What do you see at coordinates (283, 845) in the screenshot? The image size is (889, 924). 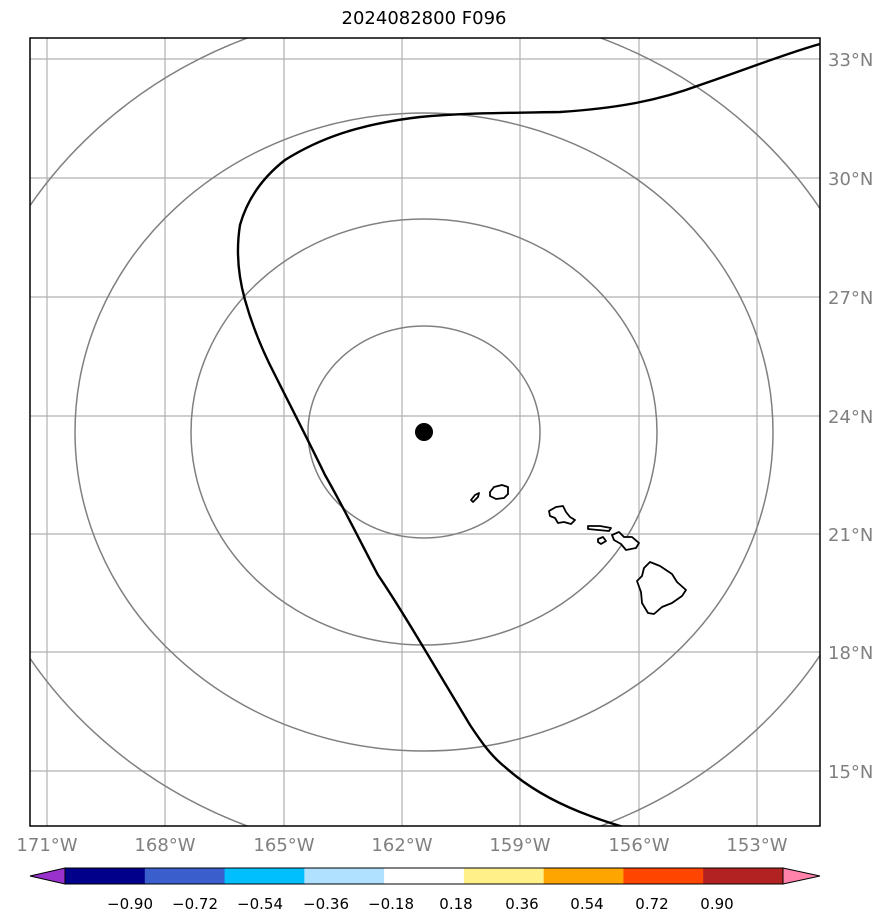 I see `lon-label: 165°W` at bounding box center [283, 845].